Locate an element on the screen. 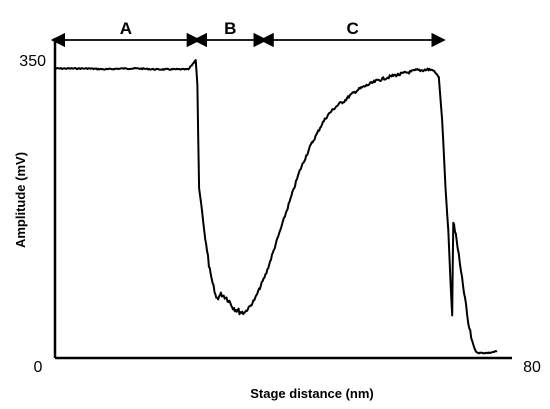 This screenshot has width=550, height=409. x-tick-label-max: 80 is located at coordinates (532, 367).